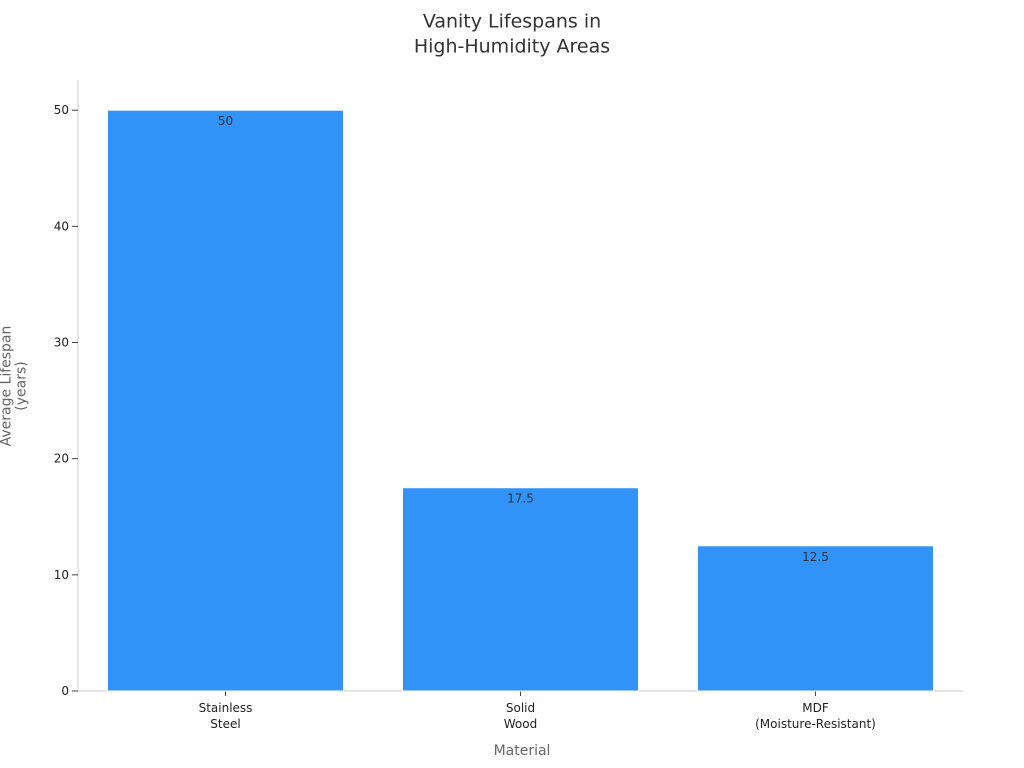 This screenshot has height=768, width=1024. What do you see at coordinates (61, 575) in the screenshot?
I see `y-tick-label: 10` at bounding box center [61, 575].